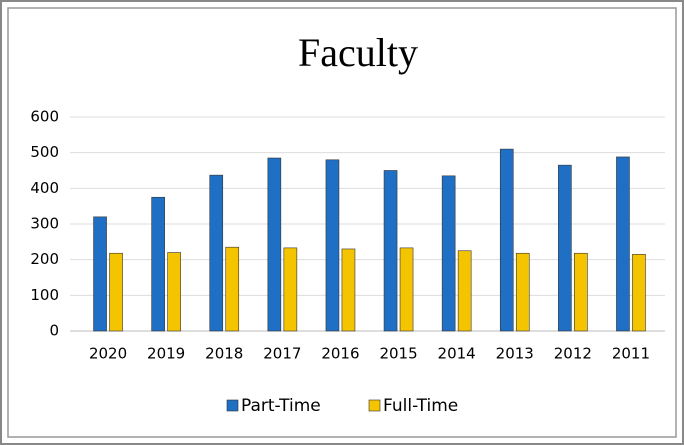  I want to click on legend-label: Full-Time, so click(420, 406).